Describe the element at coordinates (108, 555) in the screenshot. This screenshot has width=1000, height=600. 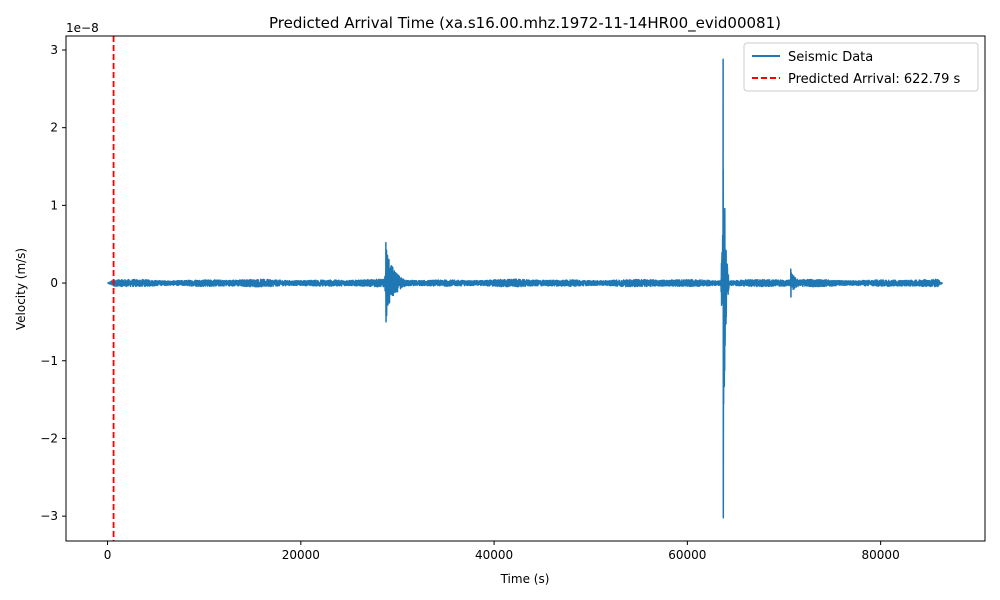
I see `x-tick-label: 0` at that location.